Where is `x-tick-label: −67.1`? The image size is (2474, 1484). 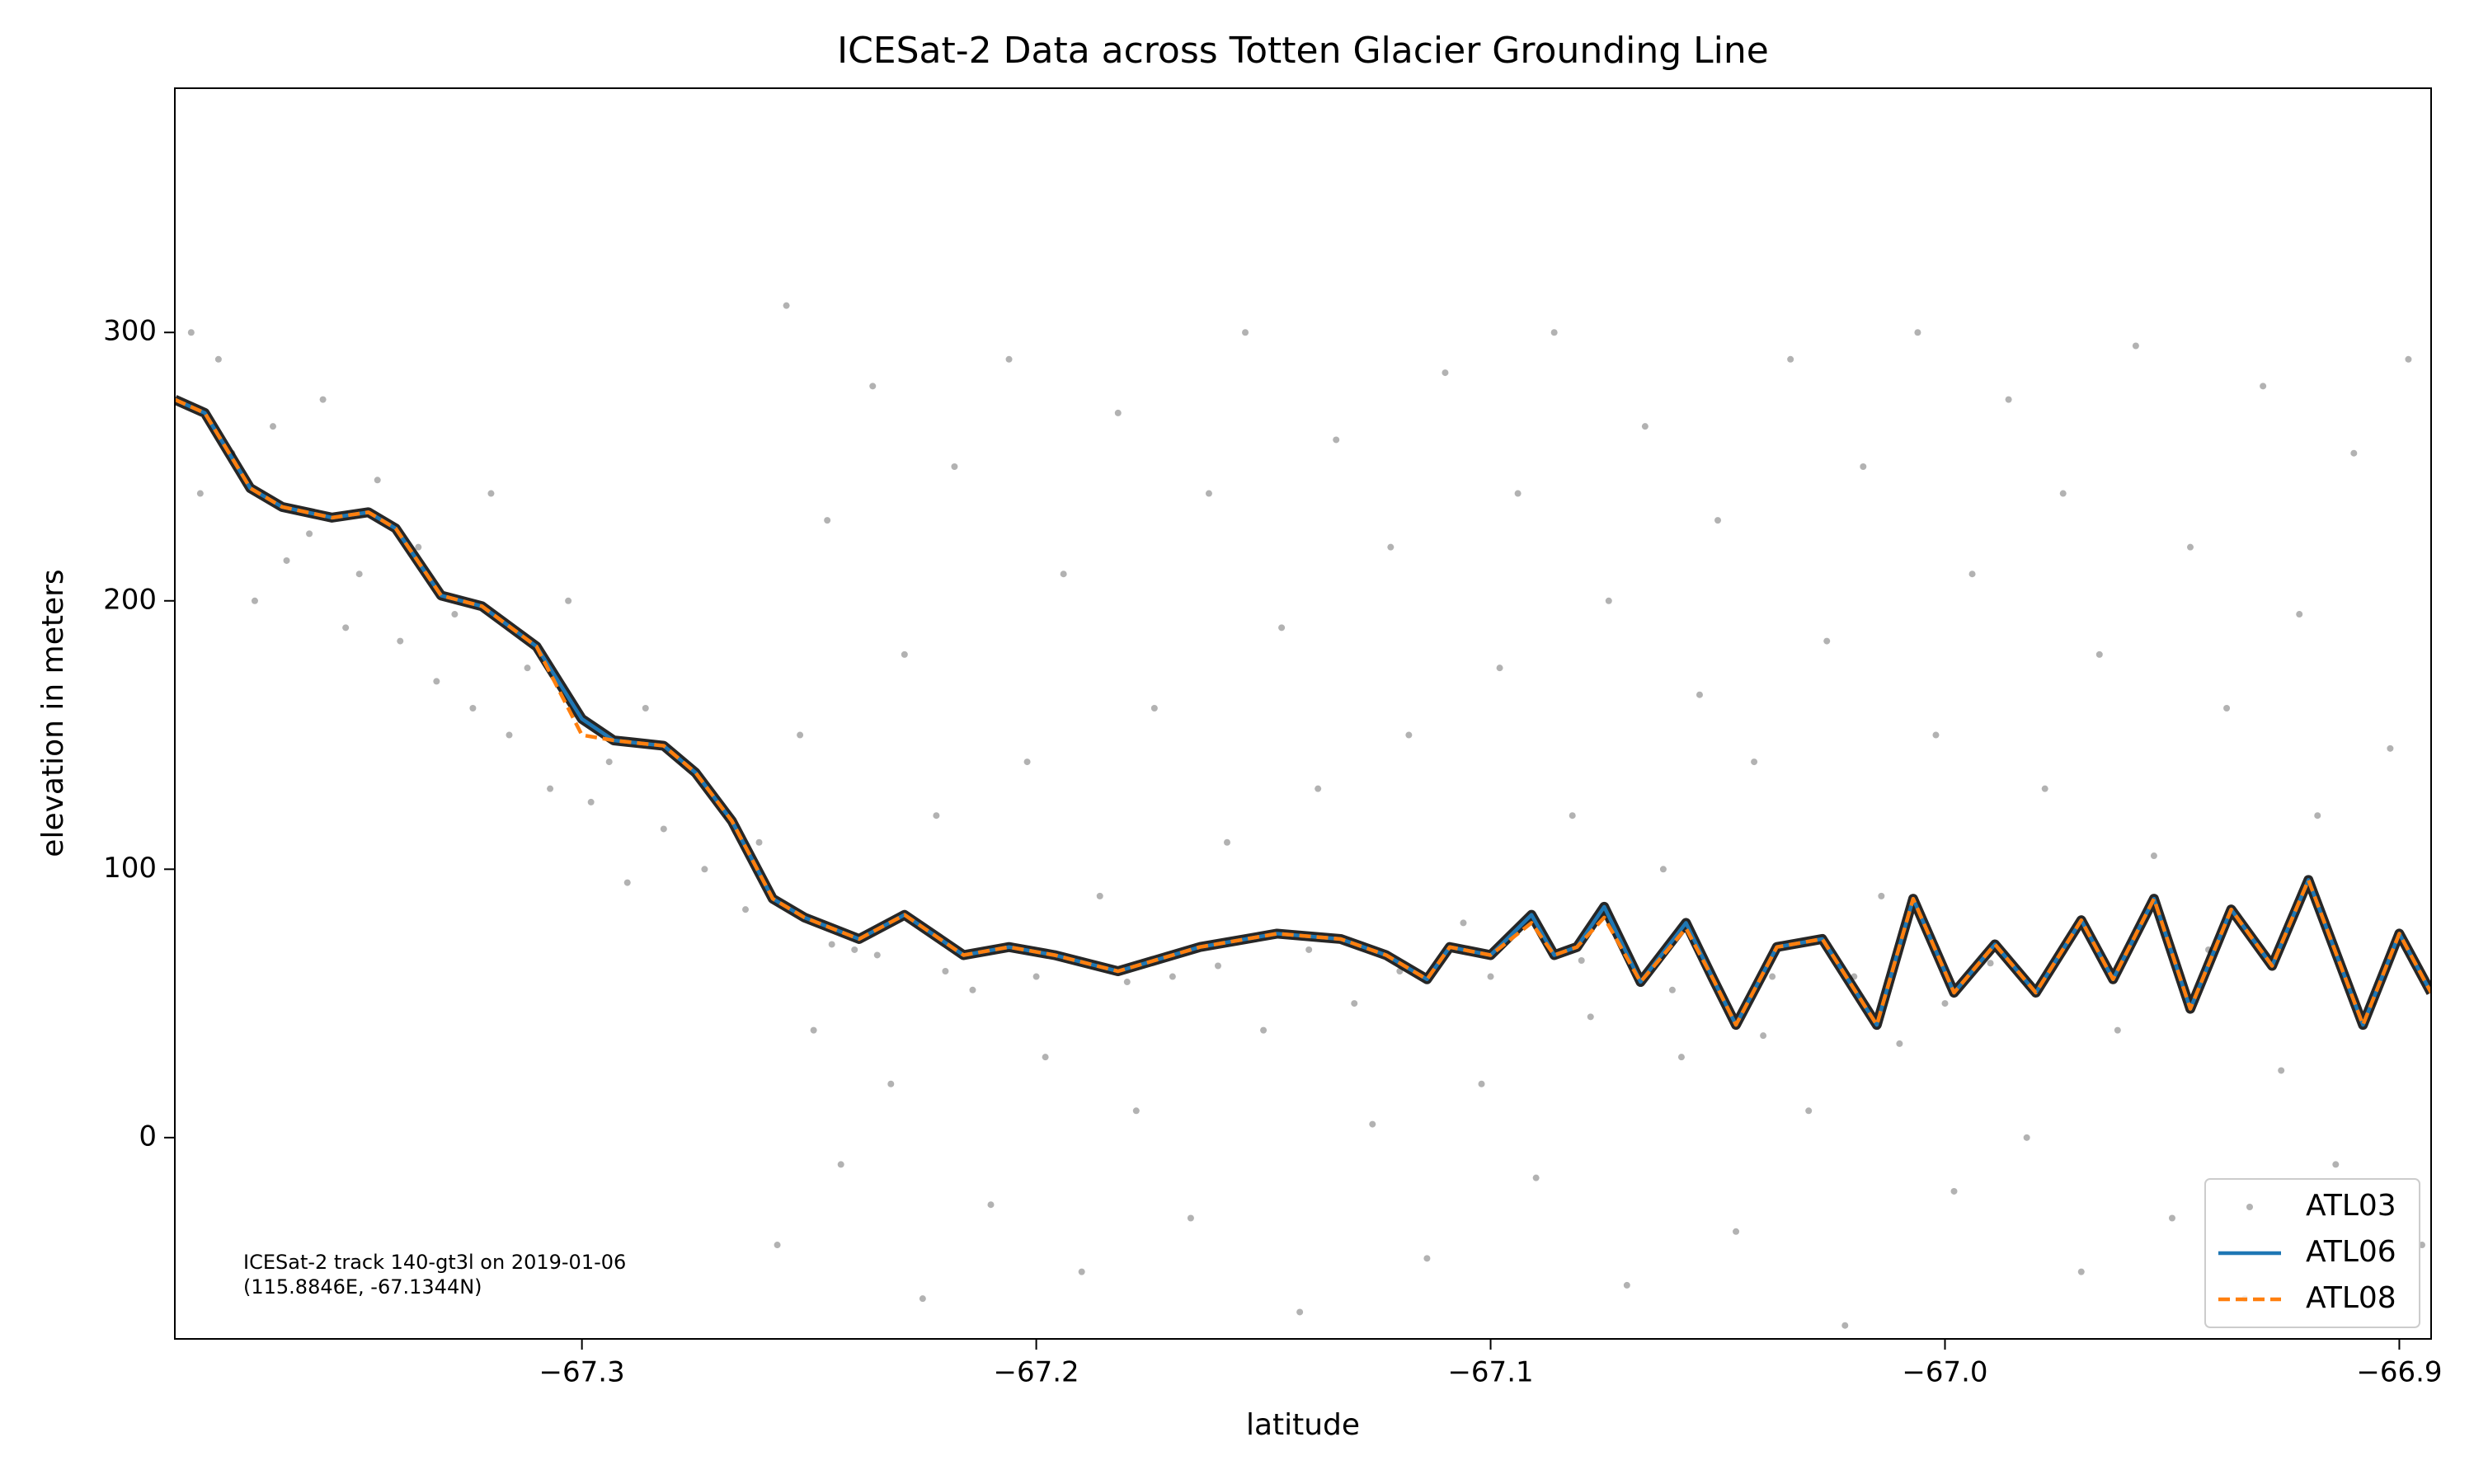
x-tick-label: −67.1 is located at coordinates (1490, 1372).